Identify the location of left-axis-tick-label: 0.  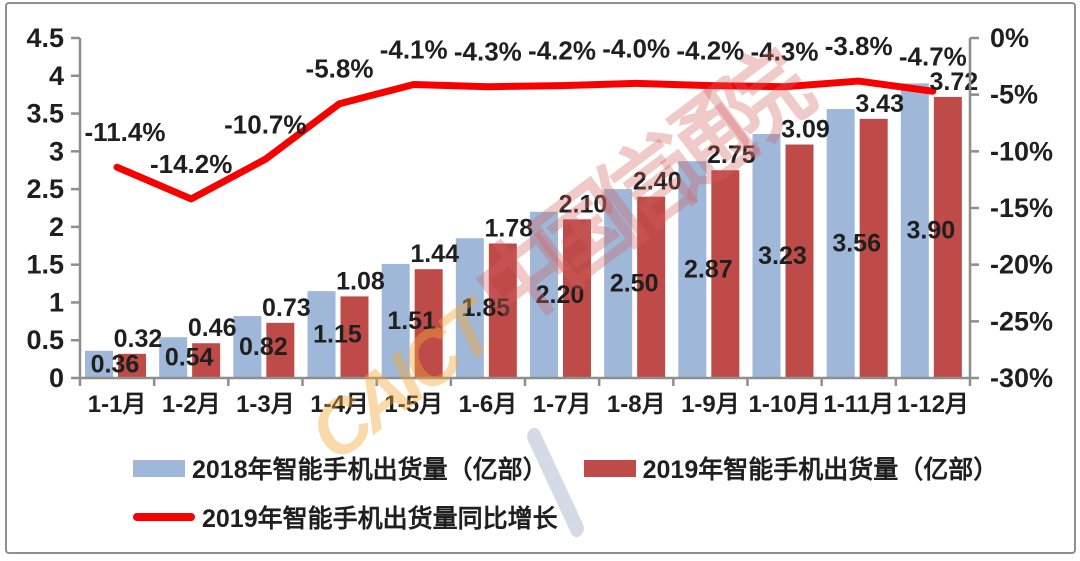
(56, 378).